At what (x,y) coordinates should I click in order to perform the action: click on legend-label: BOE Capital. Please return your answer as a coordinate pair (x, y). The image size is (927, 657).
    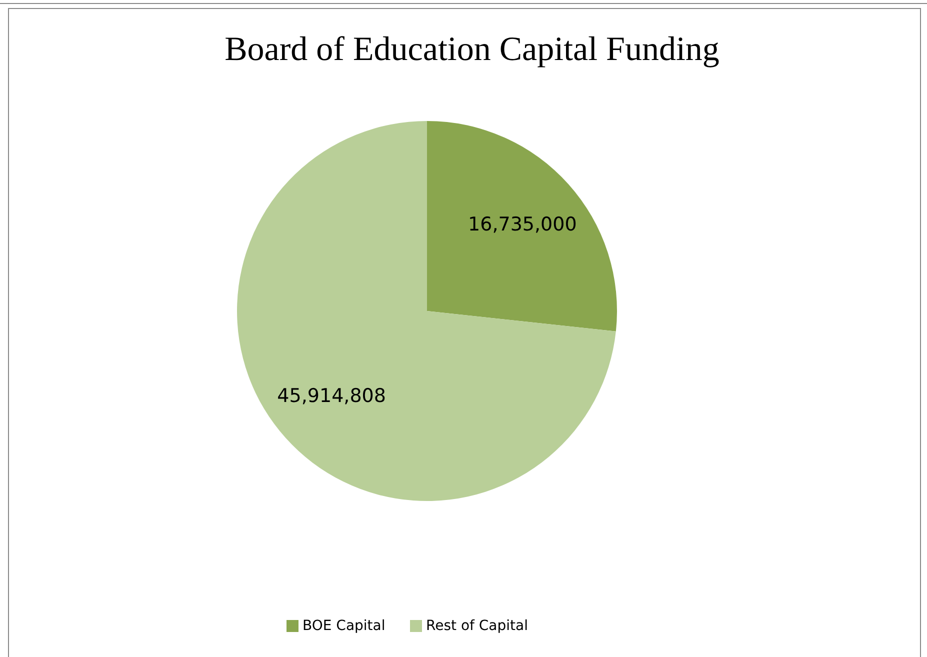
    Looking at the image, I should click on (344, 626).